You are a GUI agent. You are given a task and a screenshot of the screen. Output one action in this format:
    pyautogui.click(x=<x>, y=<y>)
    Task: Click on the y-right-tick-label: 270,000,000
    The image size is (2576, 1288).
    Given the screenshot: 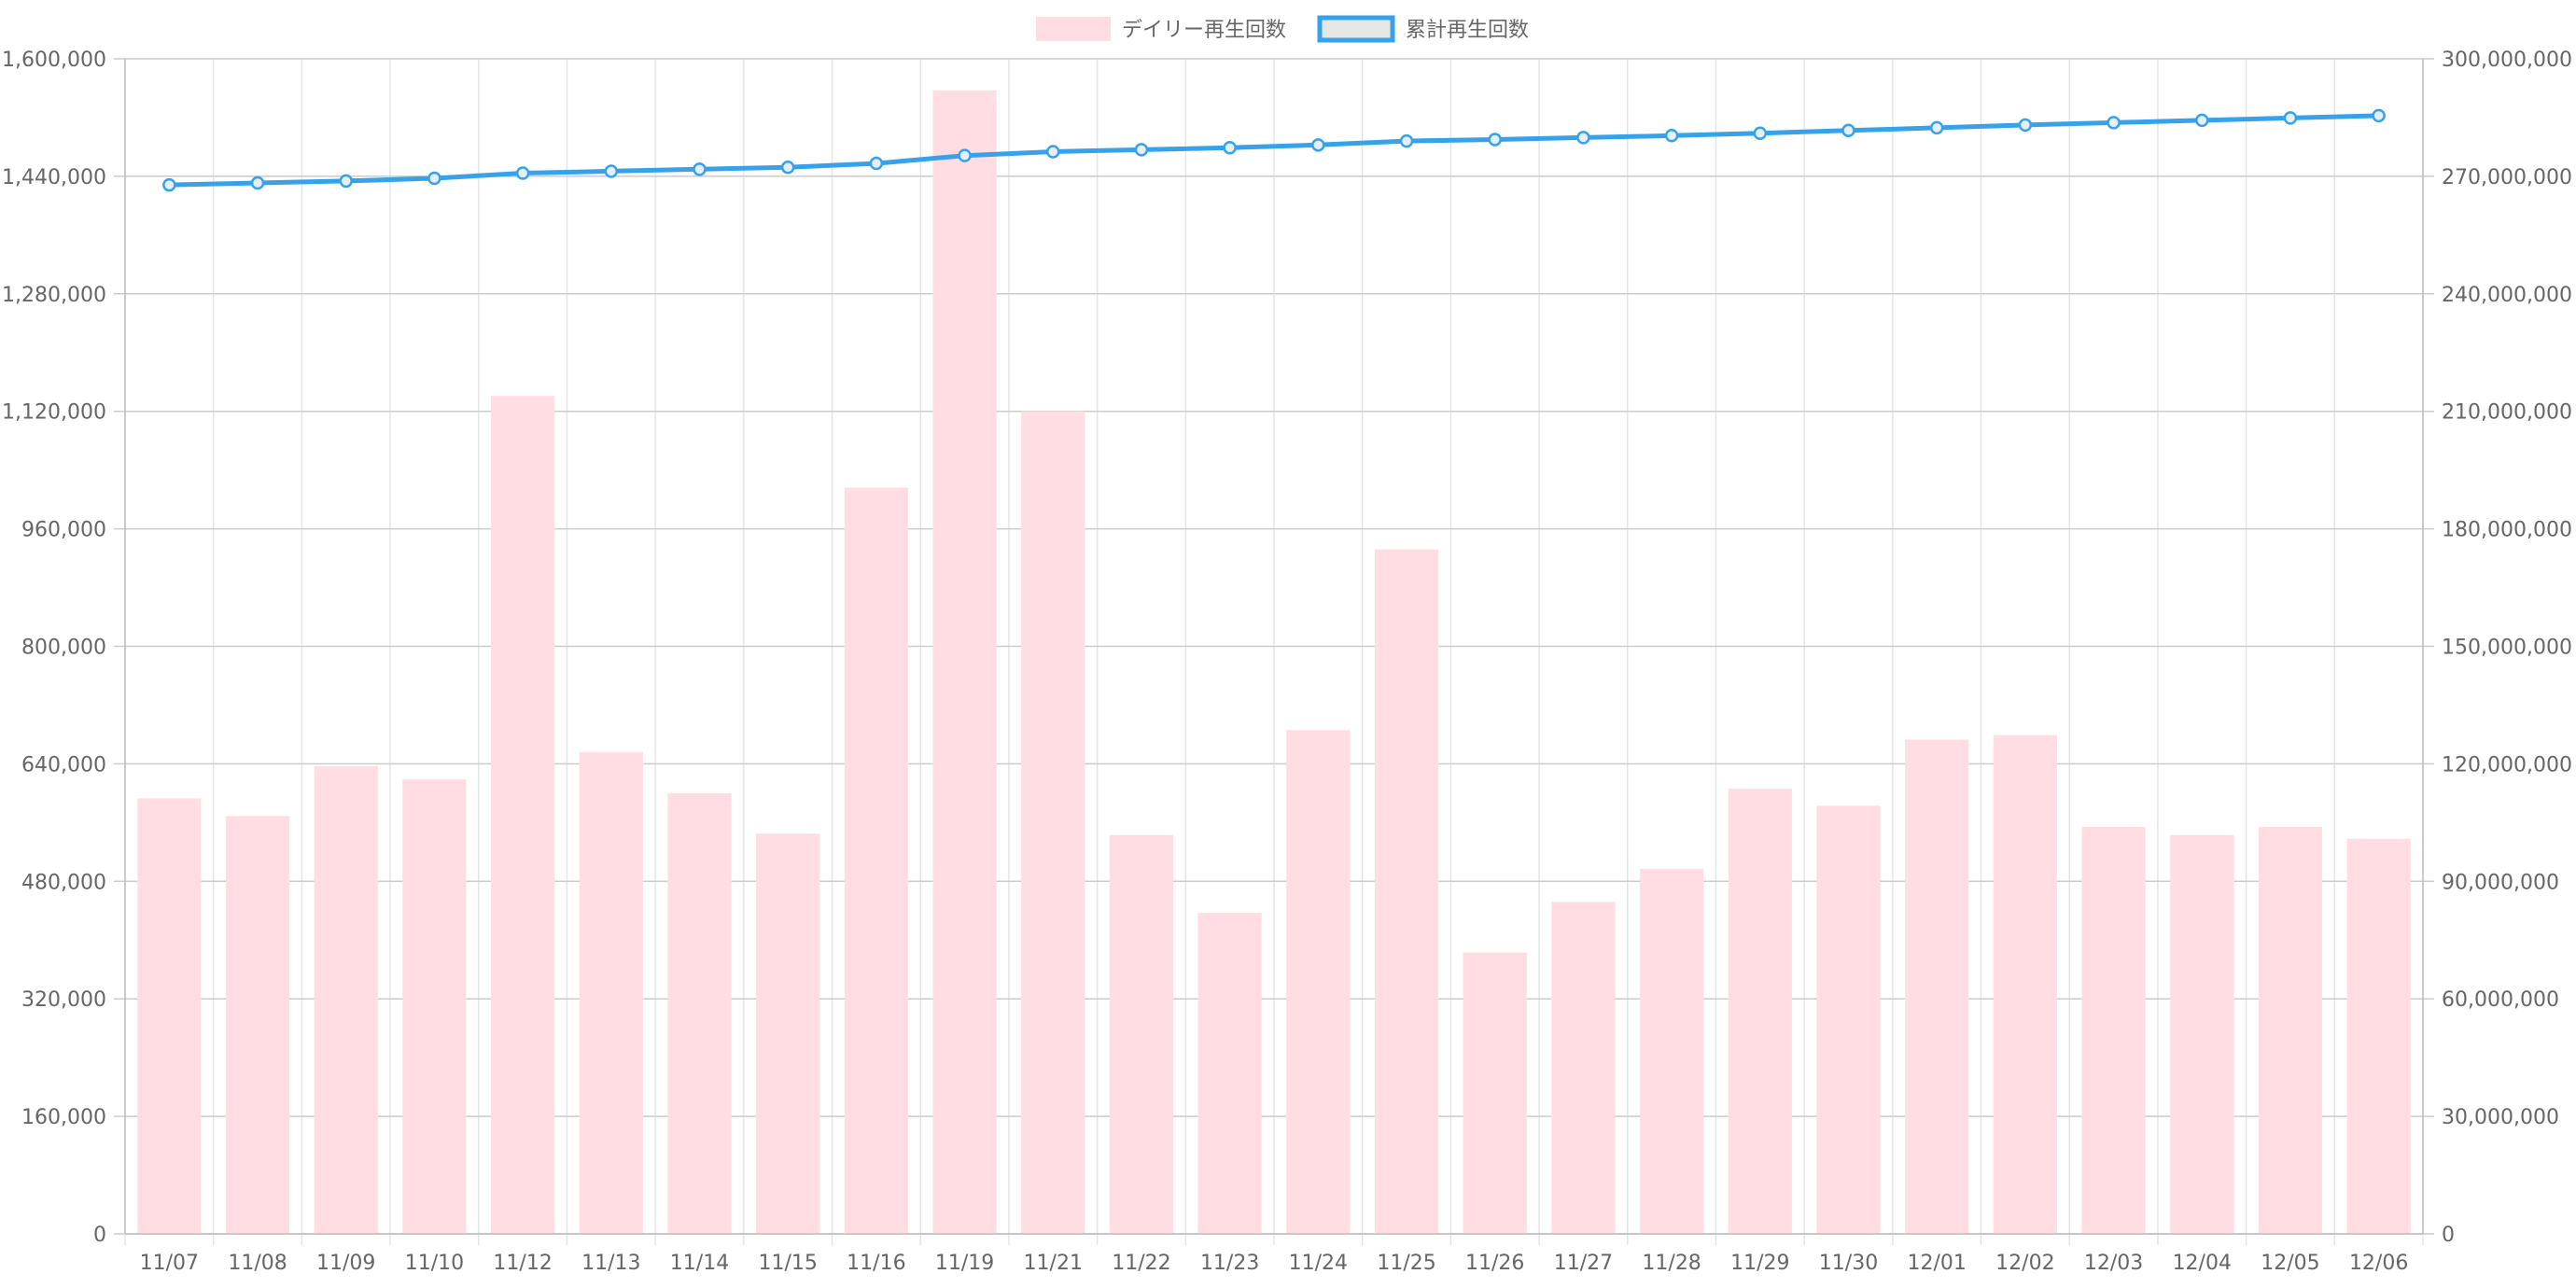 What is the action you would take?
    pyautogui.click(x=2507, y=177)
    